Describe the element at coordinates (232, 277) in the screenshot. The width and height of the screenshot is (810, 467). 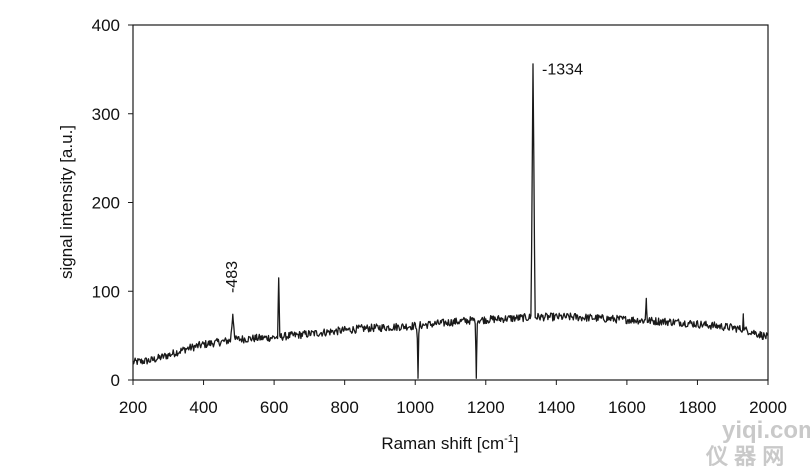
I see `peak-label: -483` at that location.